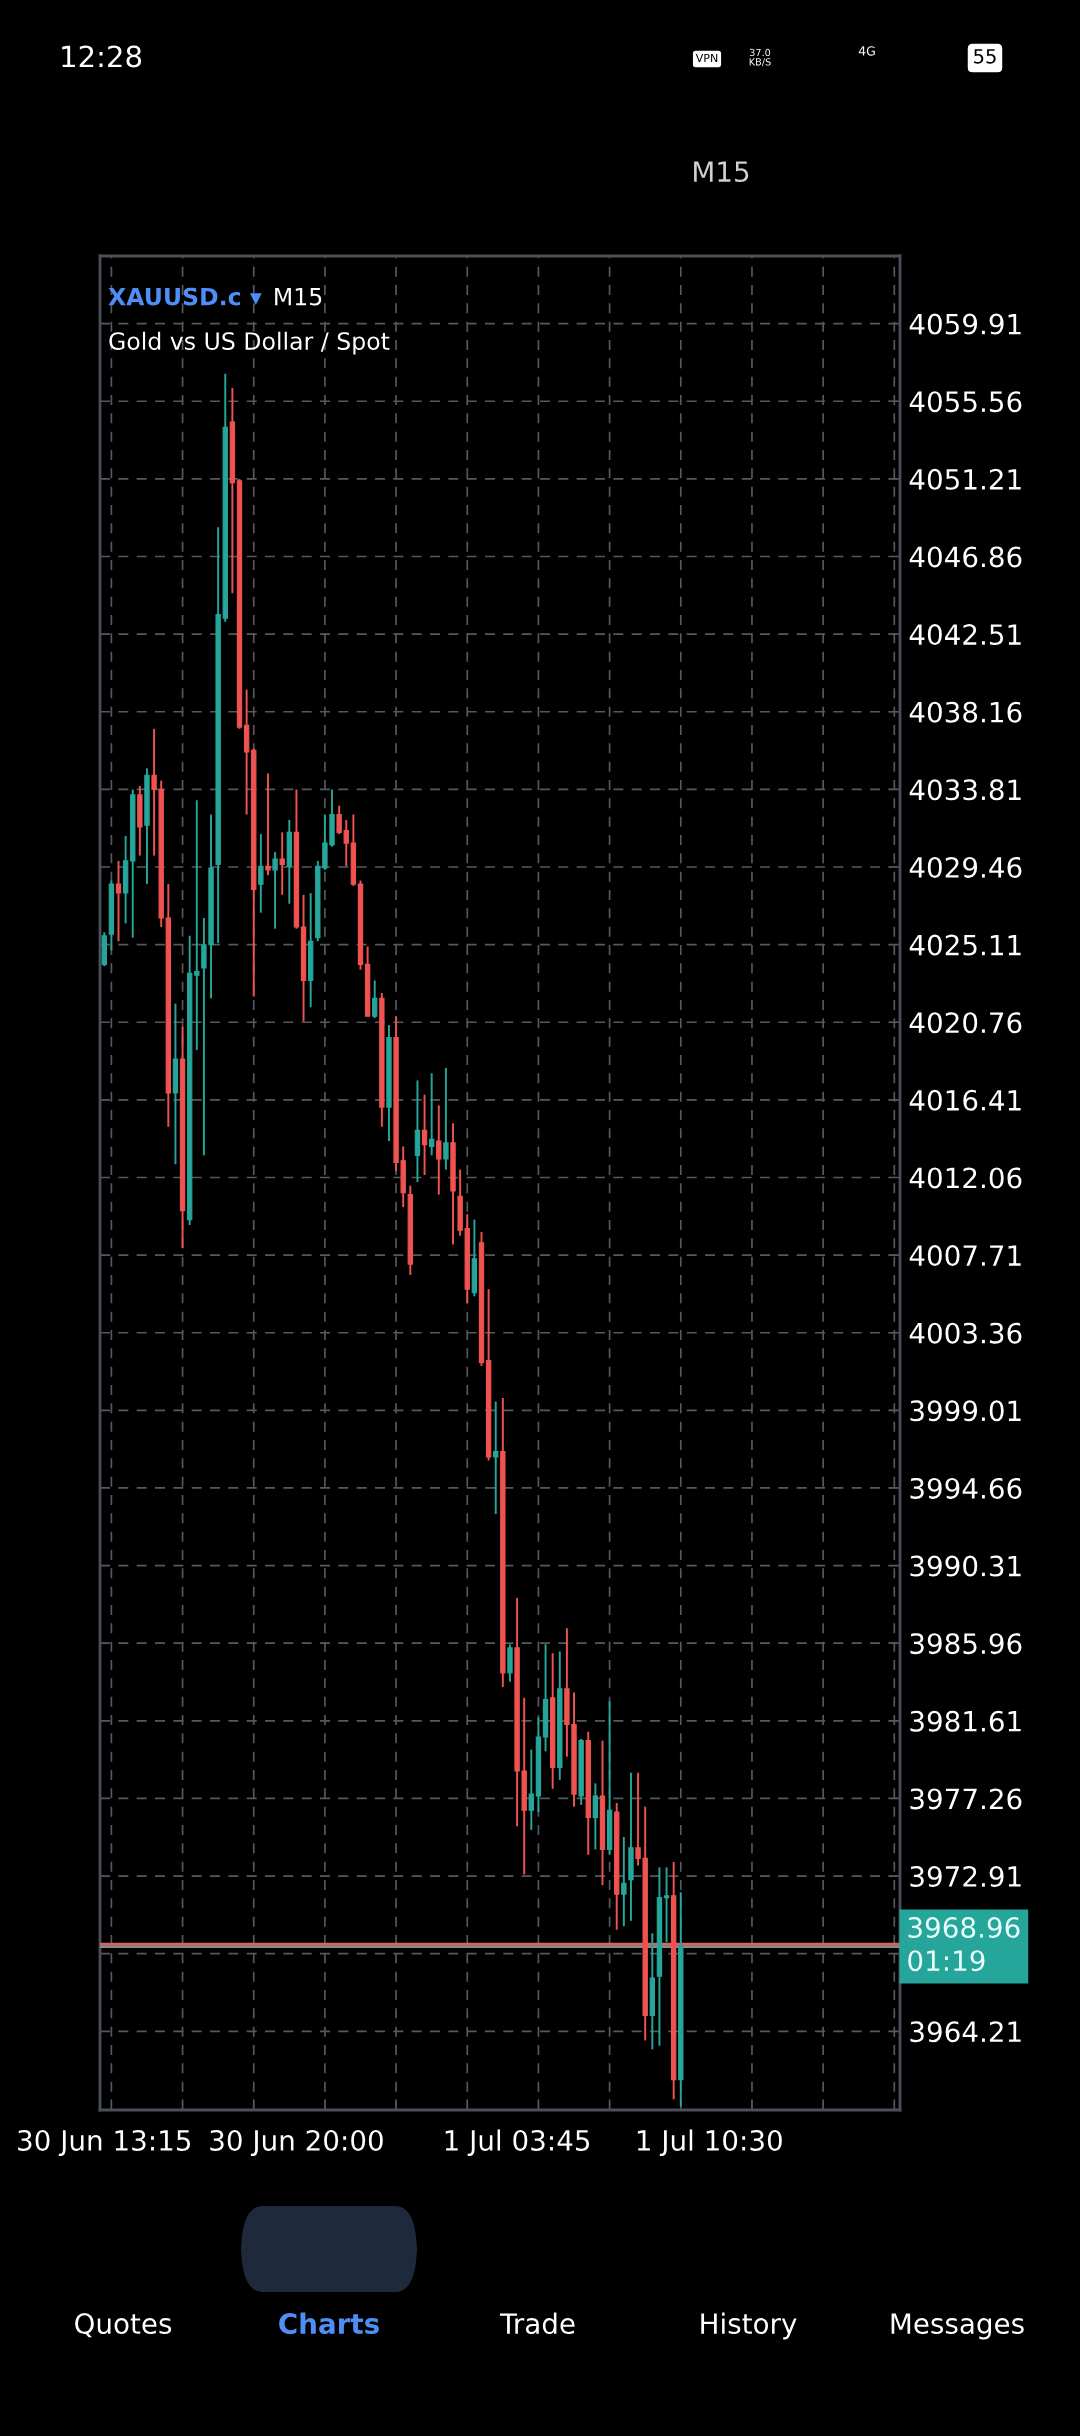  Describe the element at coordinates (966, 1799) in the screenshot. I see `y-tick-label: 3977.26` at that location.